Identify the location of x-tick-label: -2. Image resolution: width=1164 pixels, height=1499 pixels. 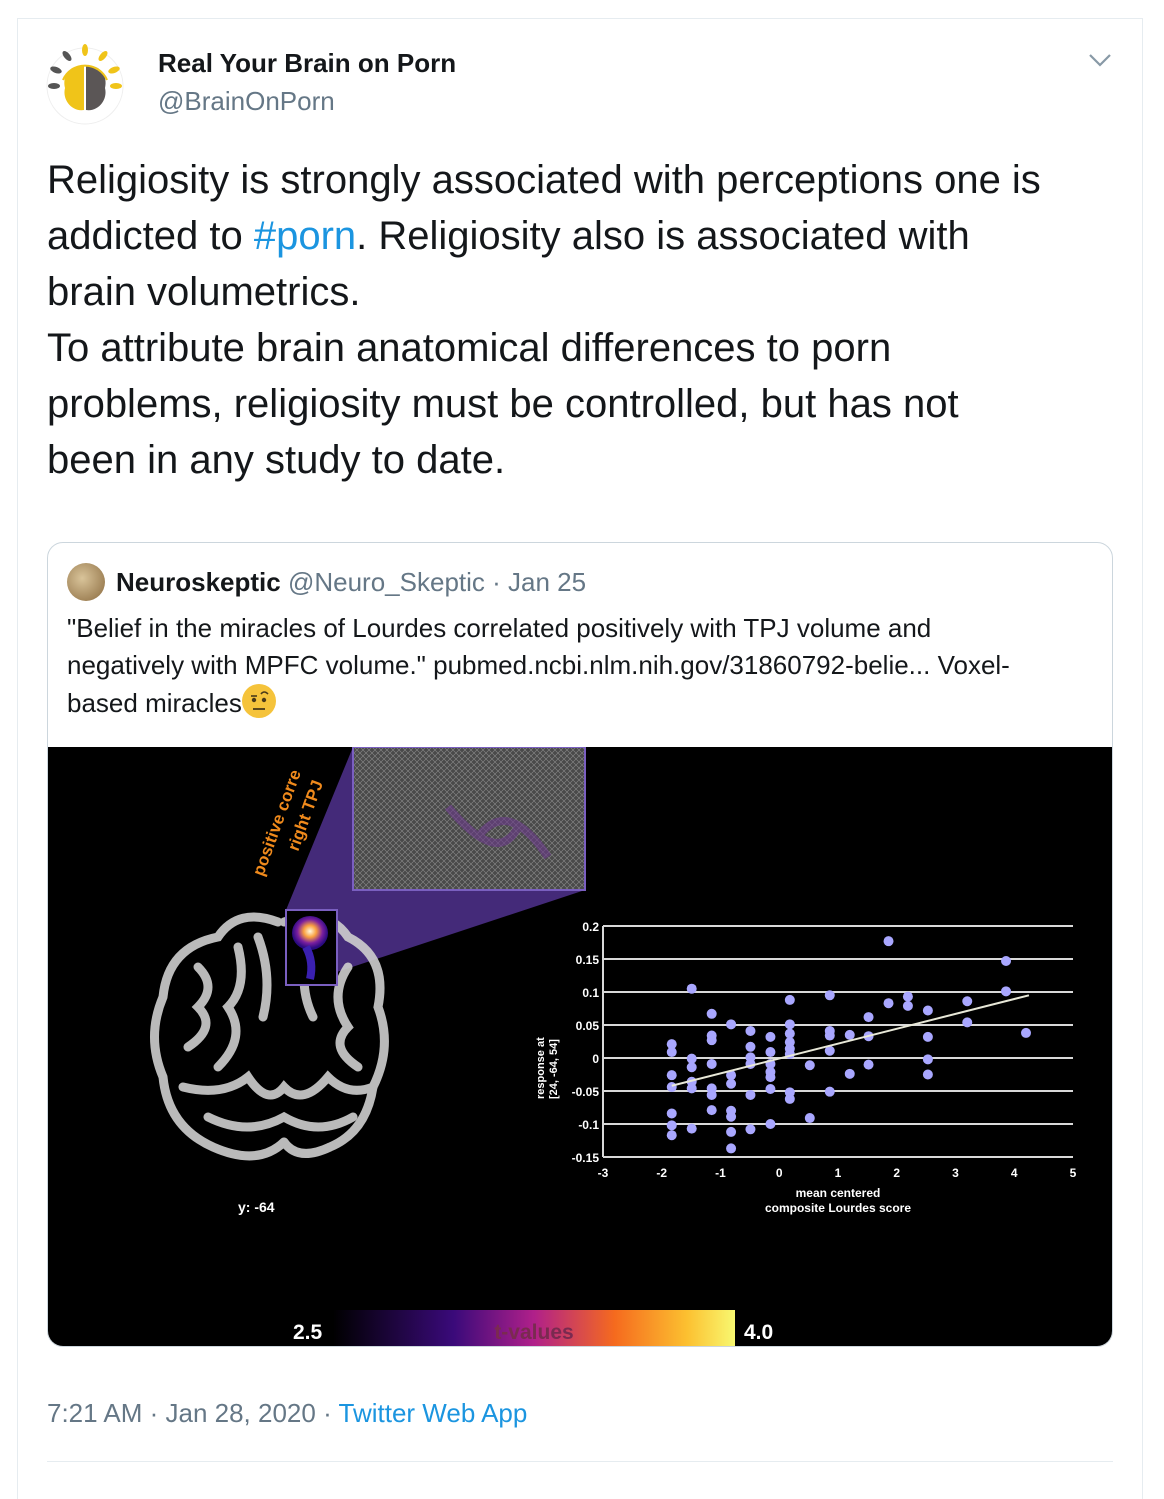
(661, 1173).